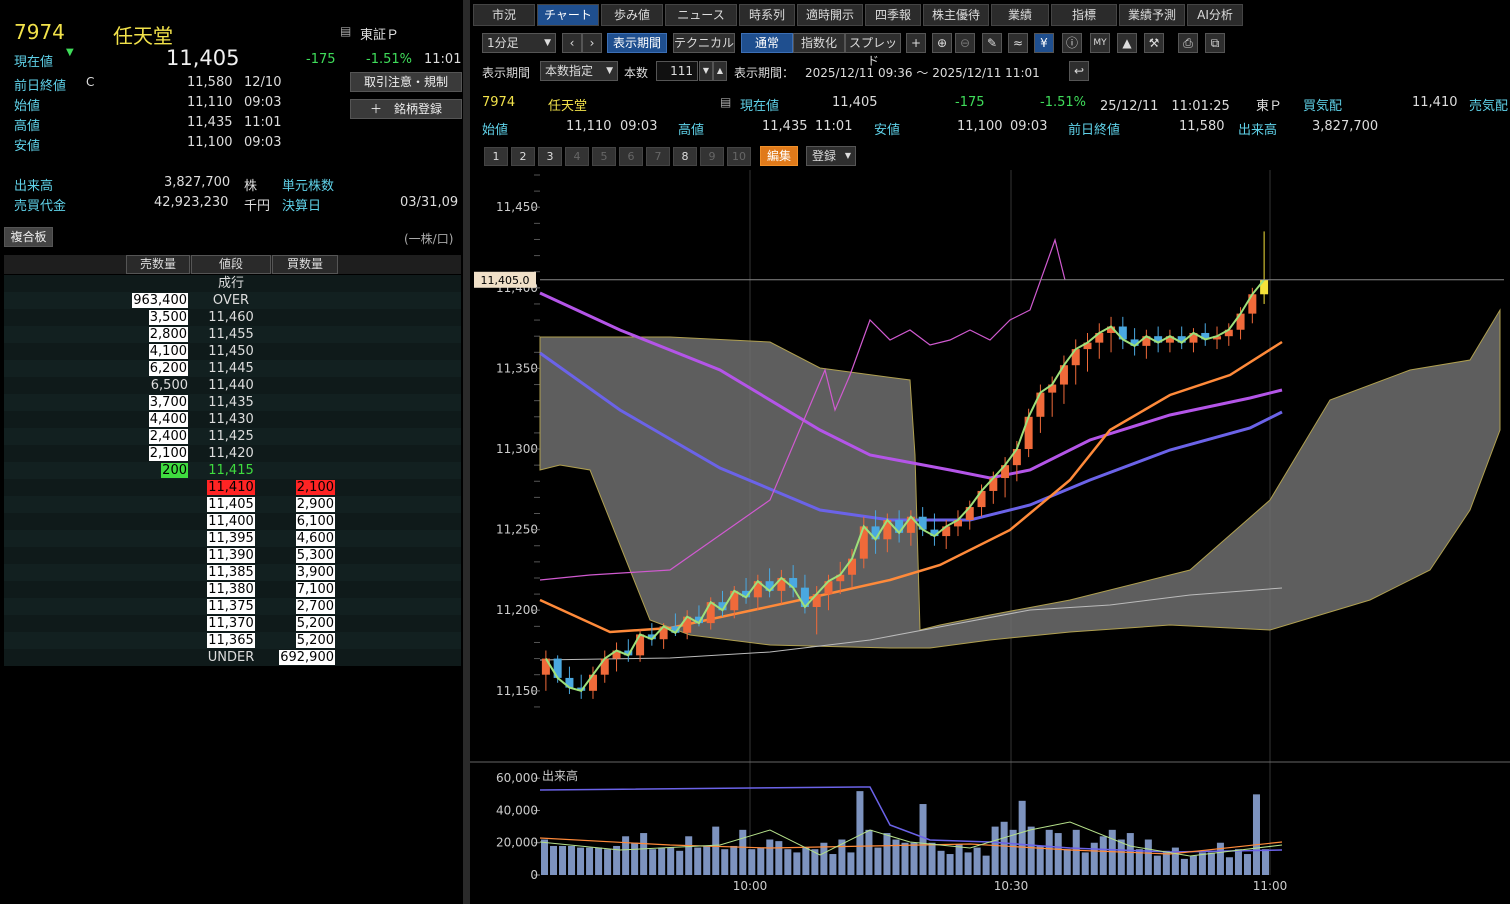 The height and width of the screenshot is (904, 1510). Describe the element at coordinates (572, 43) in the screenshot. I see `prev-arrow-icon: ‹` at that location.